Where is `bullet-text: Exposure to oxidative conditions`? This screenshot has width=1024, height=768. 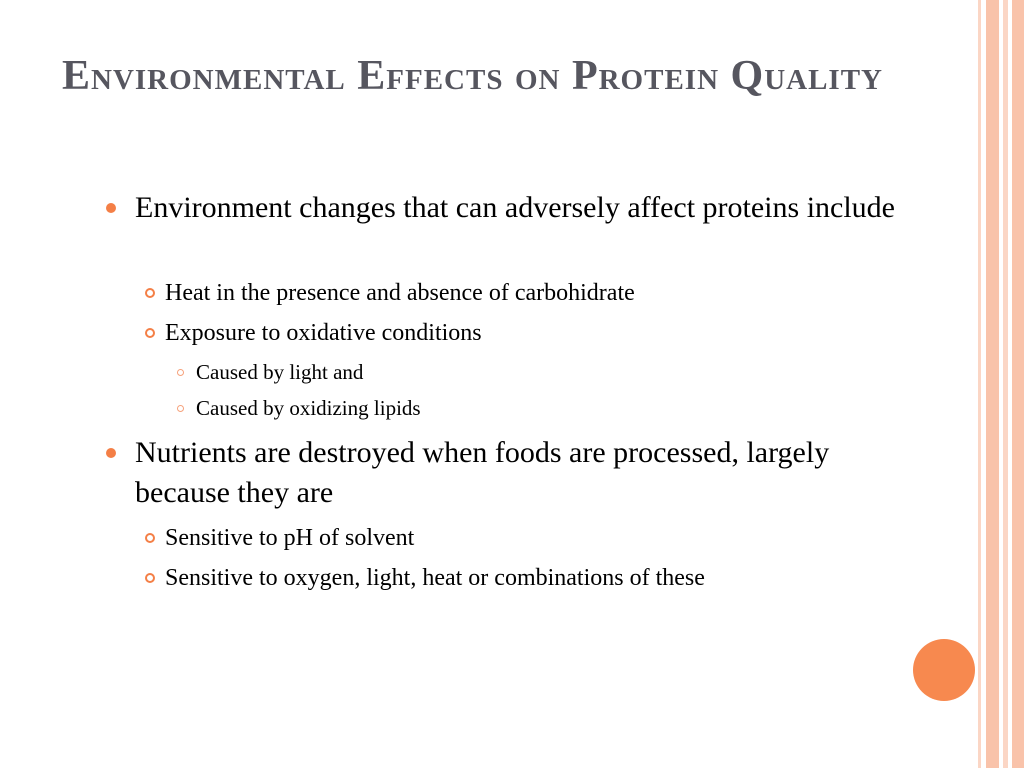
bullet-text: Exposure to oxidative conditions is located at coordinates (323, 333).